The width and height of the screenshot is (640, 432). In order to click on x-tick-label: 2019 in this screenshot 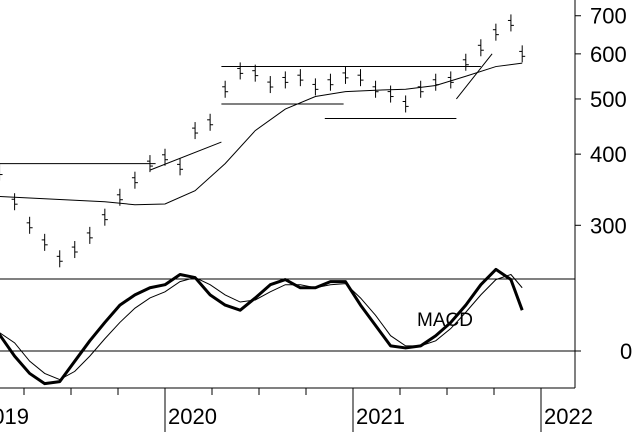, I will do `click(14, 416)`.